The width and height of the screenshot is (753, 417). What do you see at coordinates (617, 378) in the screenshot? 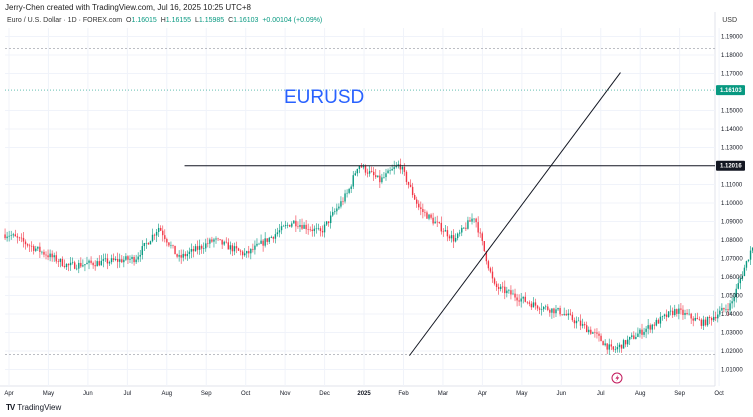
I see `lightning-event-icon` at bounding box center [617, 378].